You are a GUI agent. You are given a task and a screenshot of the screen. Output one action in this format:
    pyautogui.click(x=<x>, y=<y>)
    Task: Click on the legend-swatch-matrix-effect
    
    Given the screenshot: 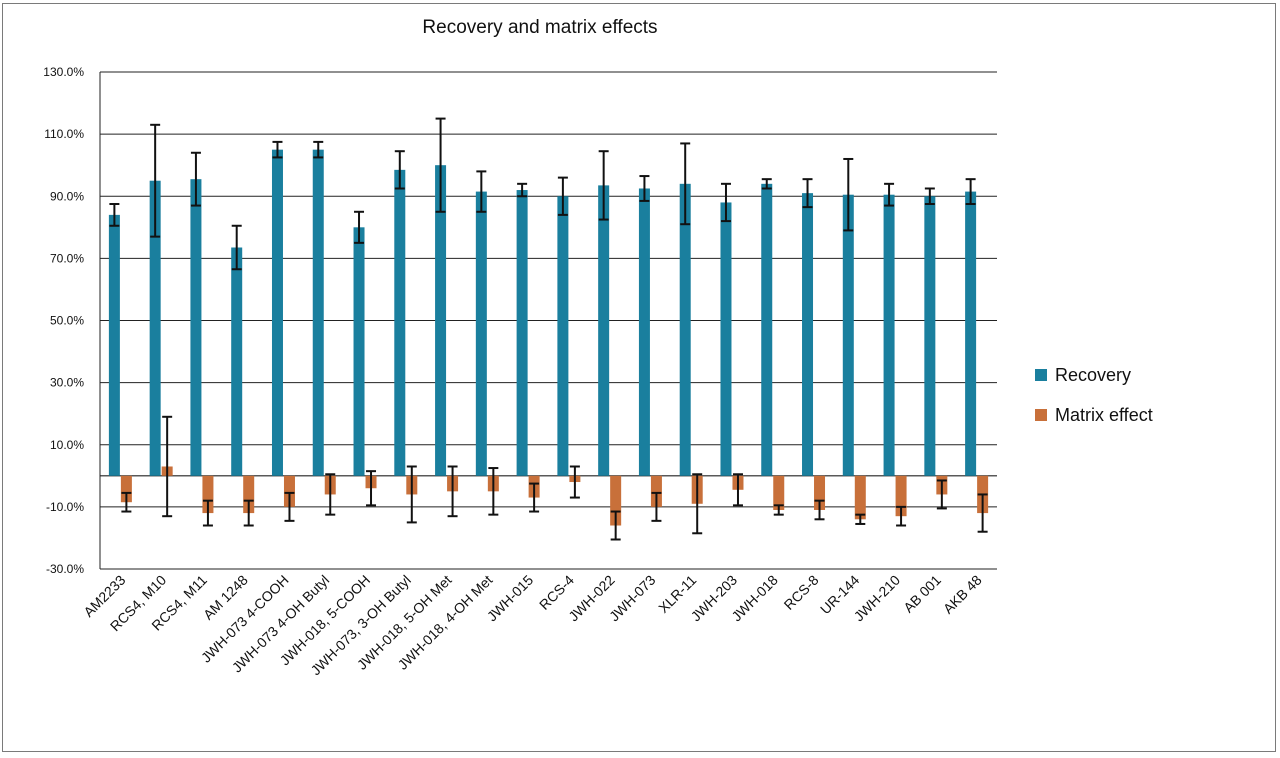 What is the action you would take?
    pyautogui.click(x=1041, y=415)
    